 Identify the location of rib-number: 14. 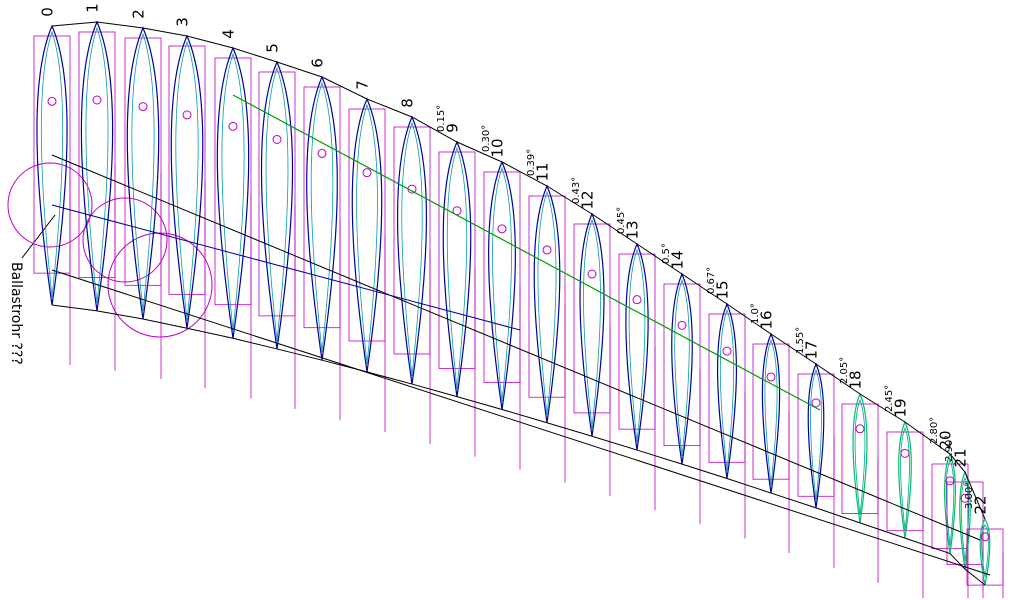
(678, 259).